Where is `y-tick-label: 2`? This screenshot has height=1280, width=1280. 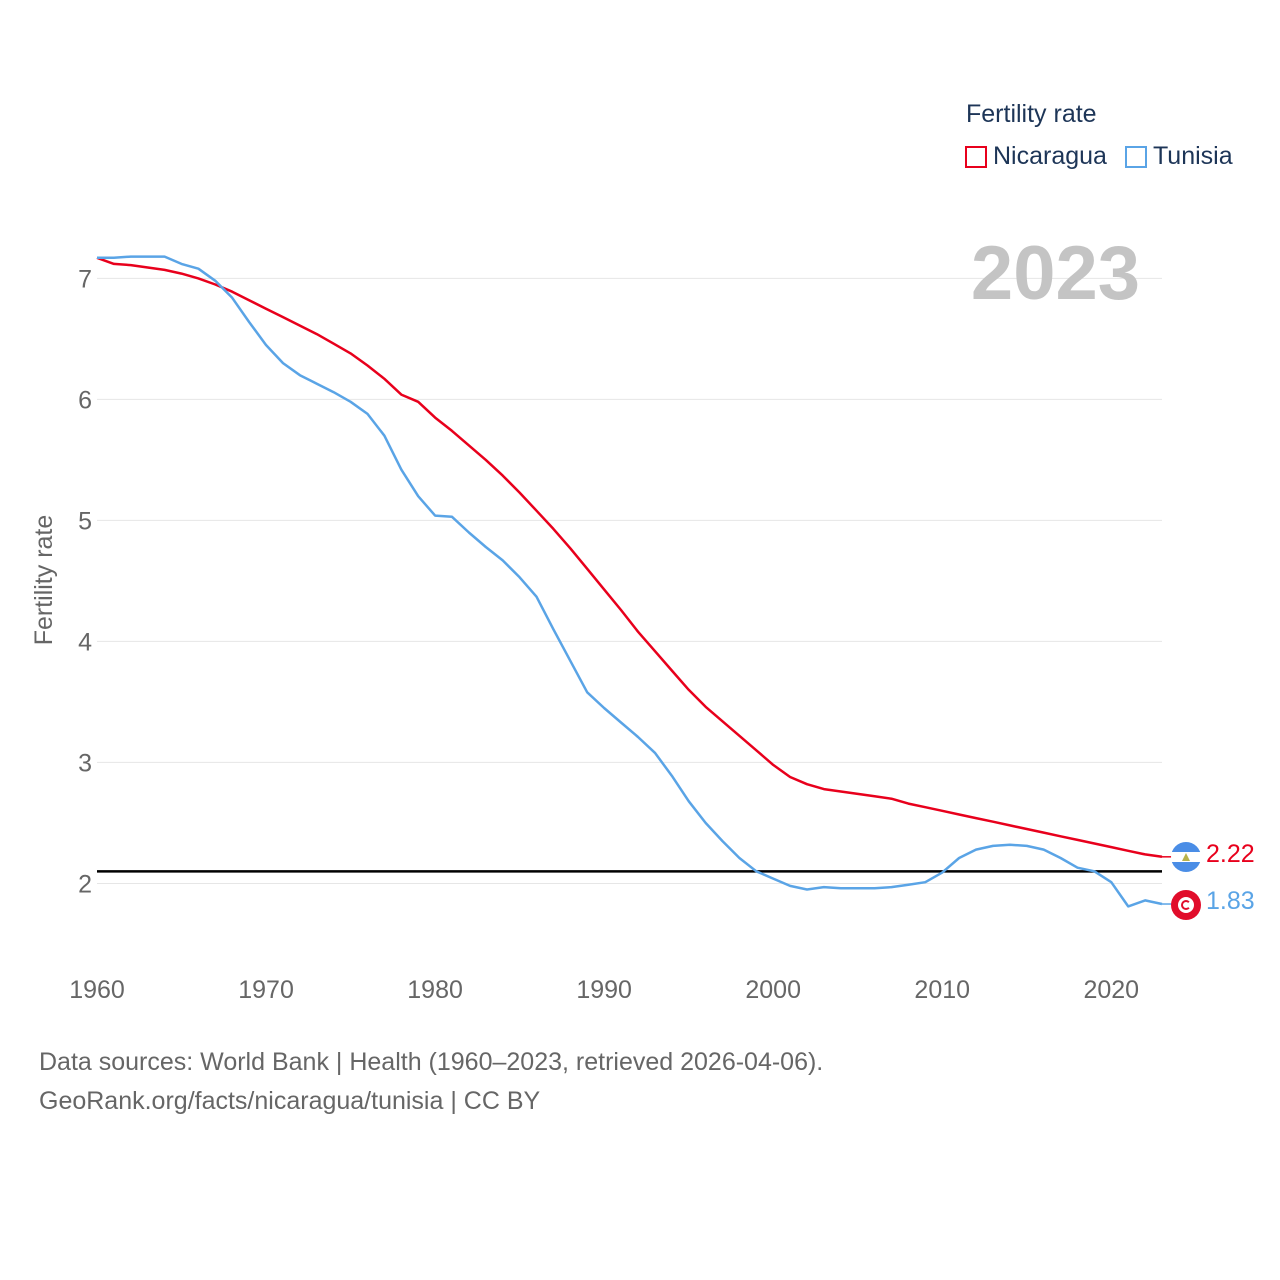
y-tick-label: 2 is located at coordinates (85, 884).